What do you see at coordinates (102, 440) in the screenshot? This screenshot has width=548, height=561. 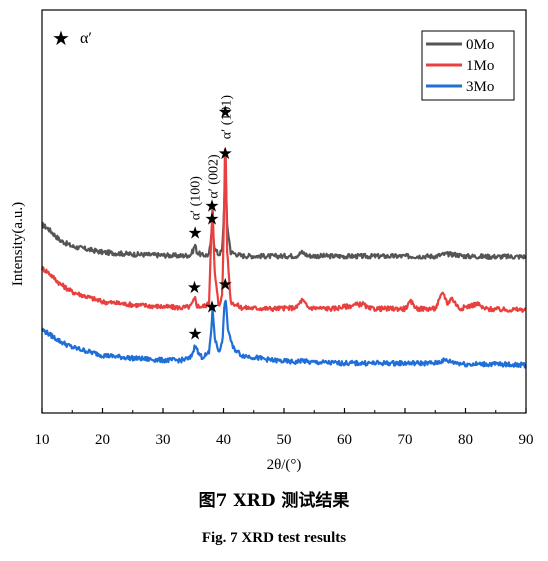 I see `x-tick-label: 20` at bounding box center [102, 440].